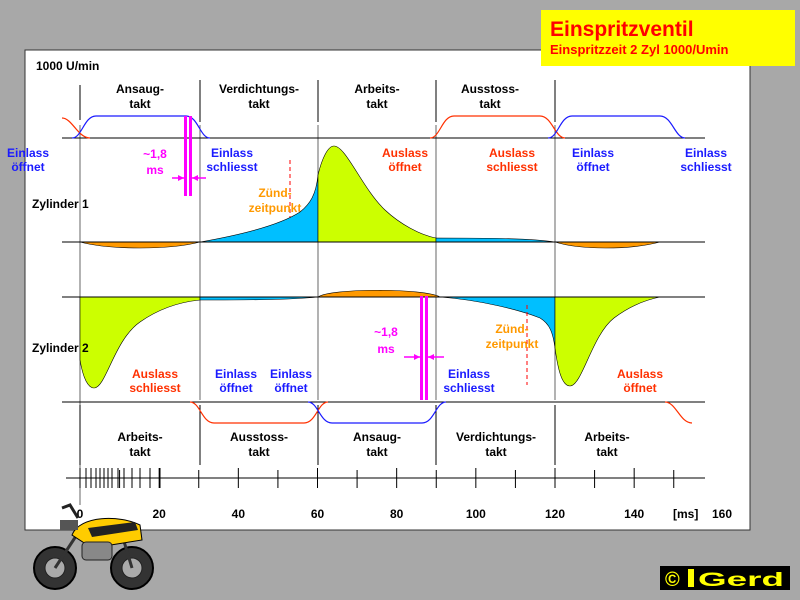 The width and height of the screenshot is (800, 600). Describe the element at coordinates (318, 514) in the screenshot. I see `axis-tick-label: 60` at that location.